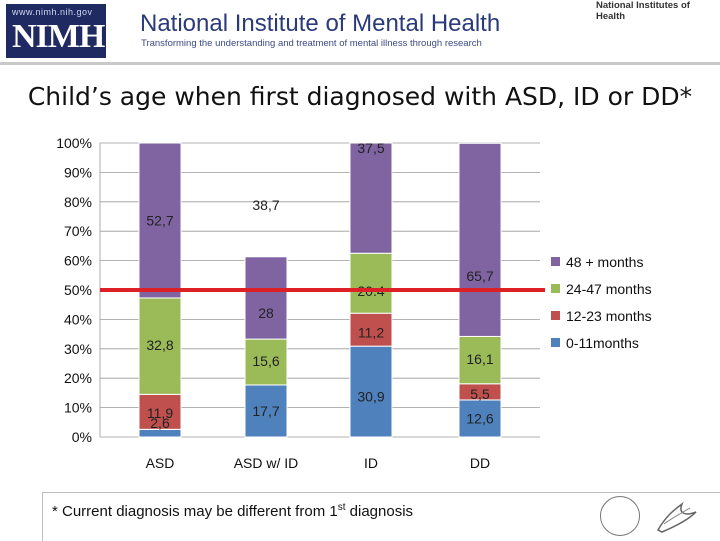 The width and height of the screenshot is (720, 541). Describe the element at coordinates (78, 202) in the screenshot. I see `y-tick-label: 80%` at that location.